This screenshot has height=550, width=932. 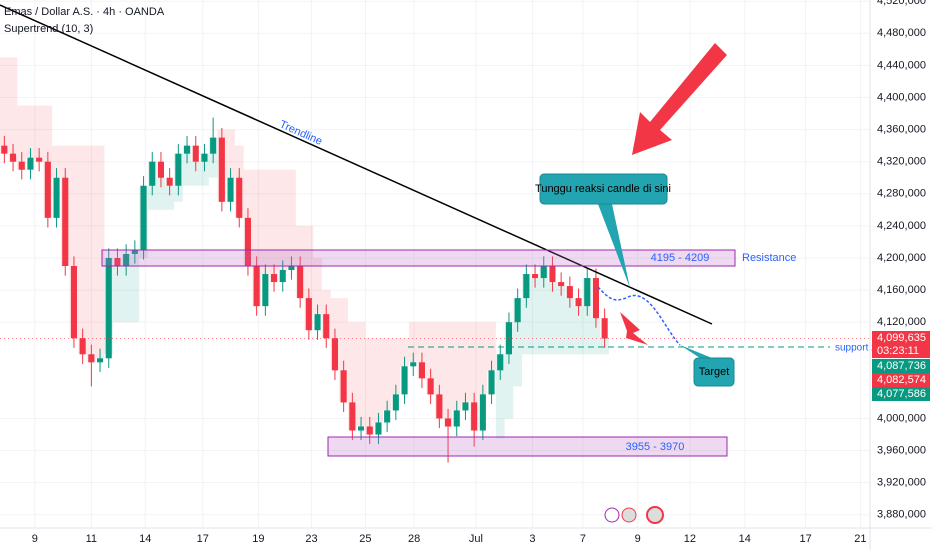 I want to click on y-tick-label: 4,240,000, so click(x=901, y=226).